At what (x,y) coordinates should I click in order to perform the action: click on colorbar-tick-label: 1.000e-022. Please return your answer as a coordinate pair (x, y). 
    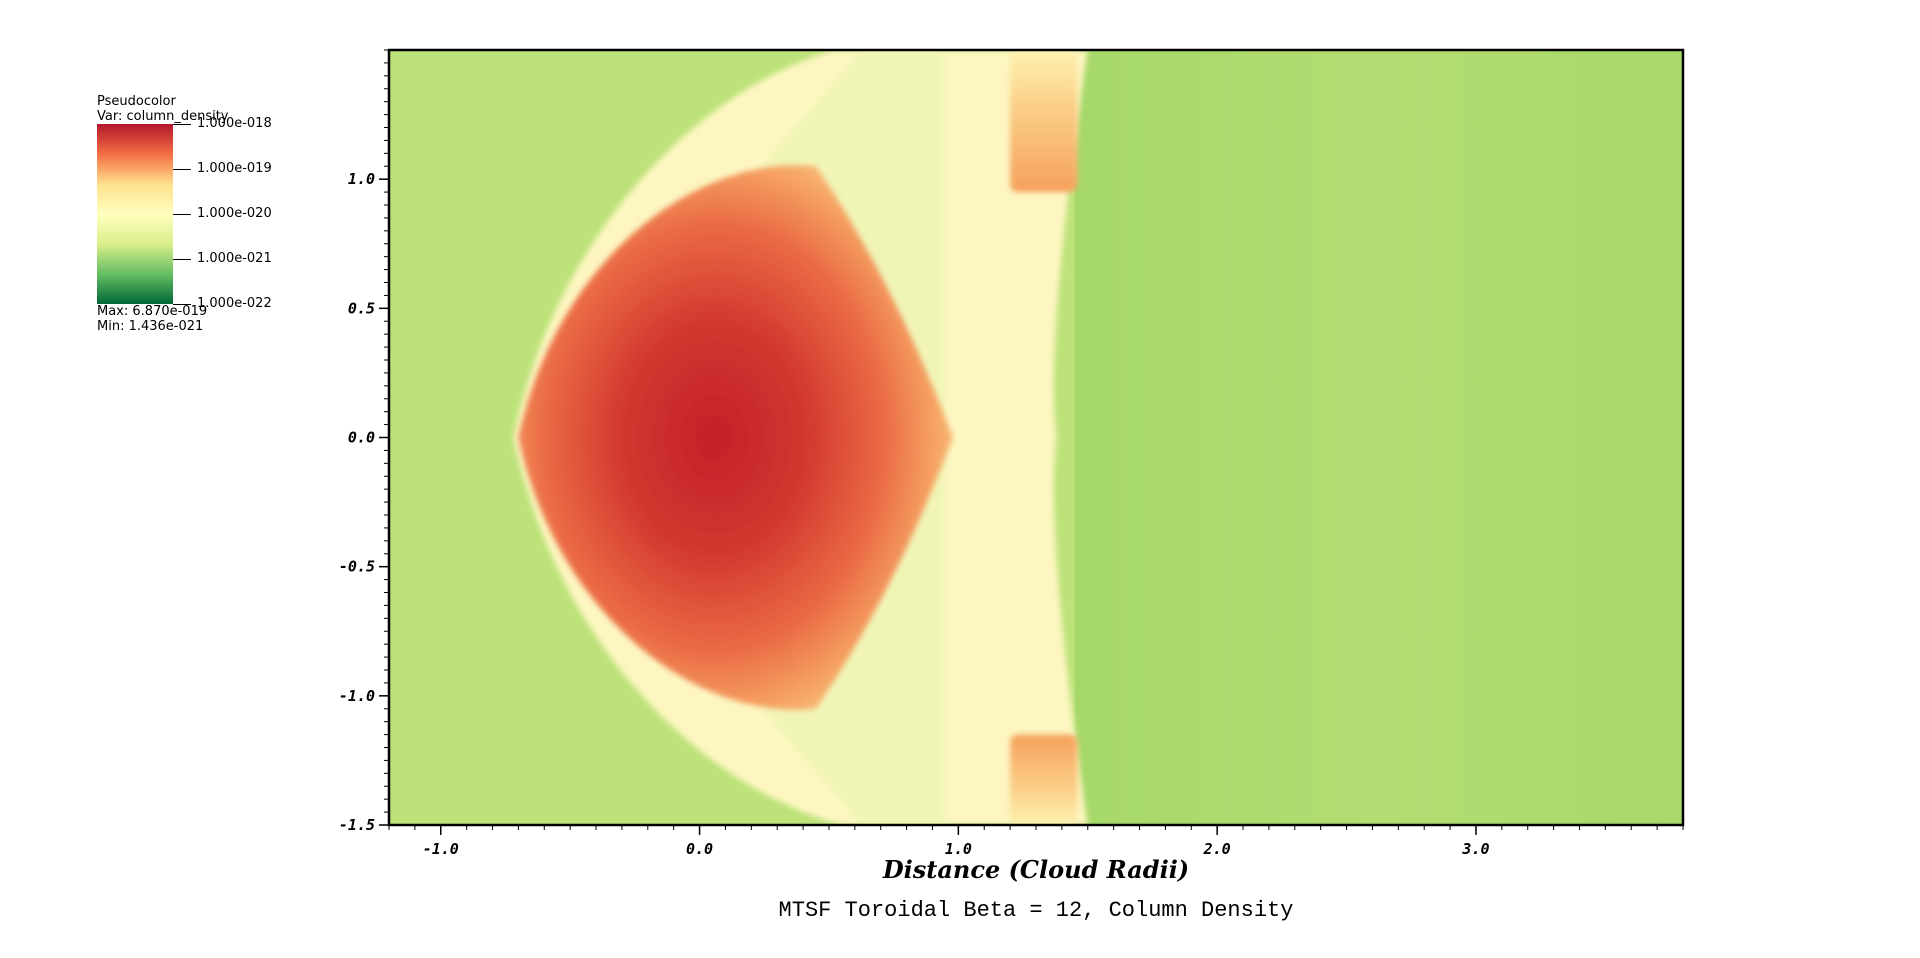
    Looking at the image, I should click on (234, 303).